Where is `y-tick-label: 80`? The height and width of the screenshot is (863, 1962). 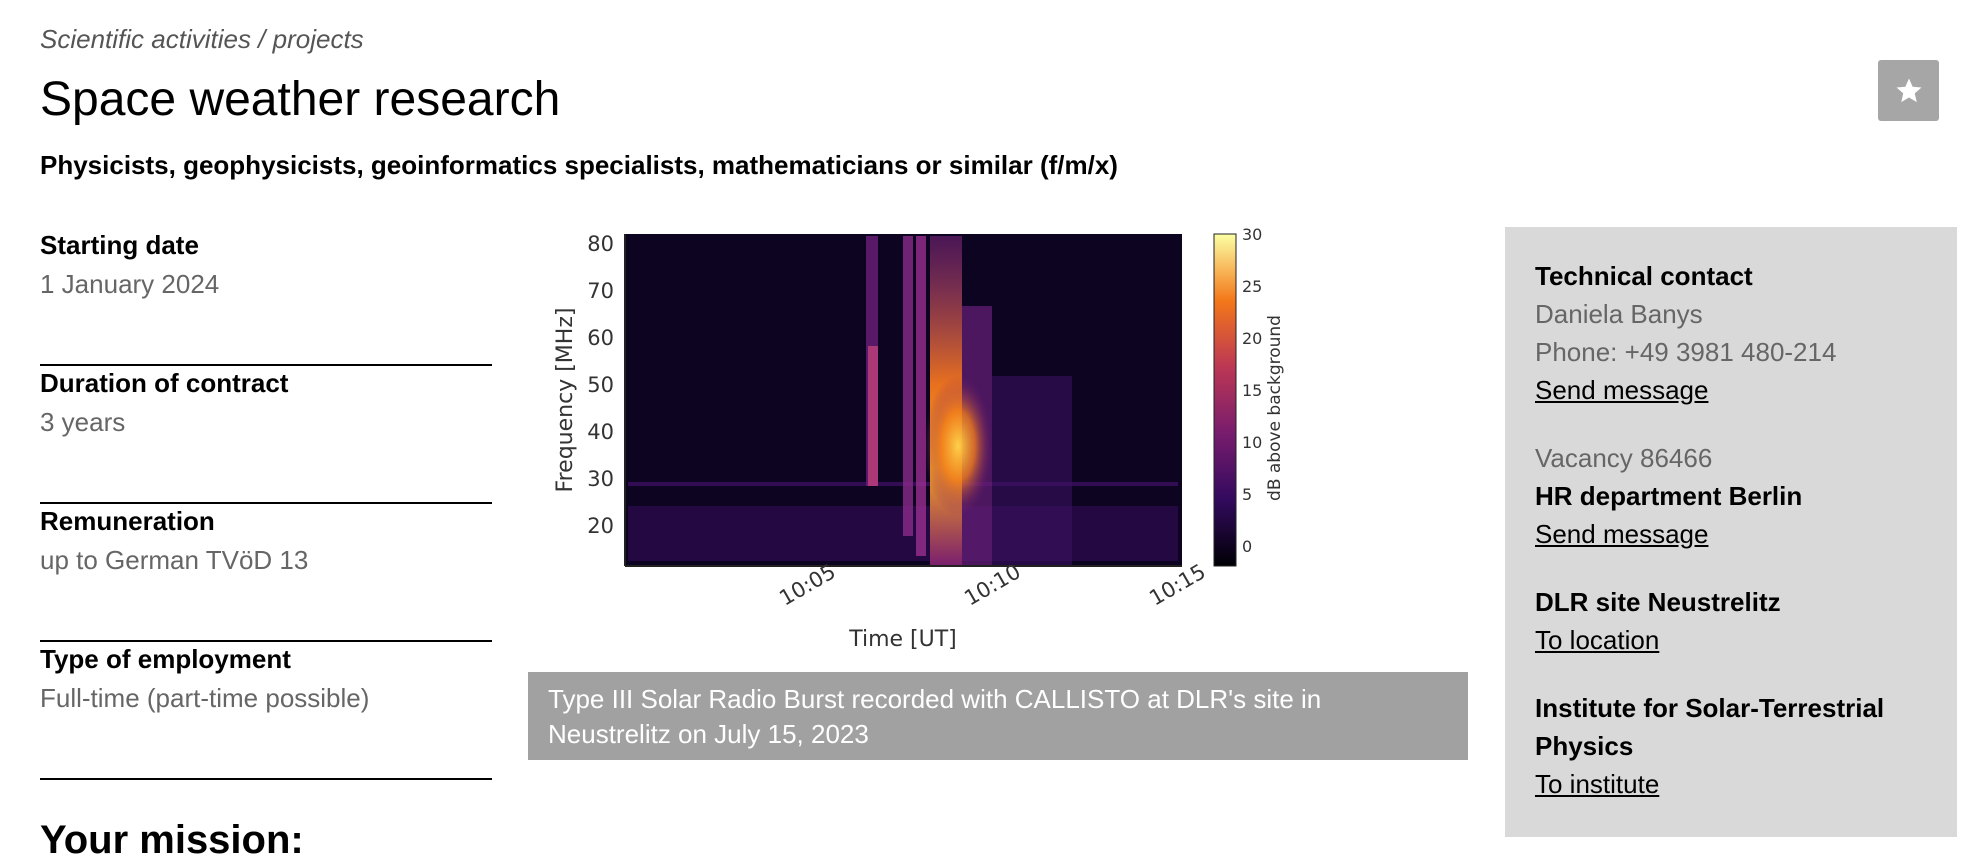
y-tick-label: 80 is located at coordinates (600, 244).